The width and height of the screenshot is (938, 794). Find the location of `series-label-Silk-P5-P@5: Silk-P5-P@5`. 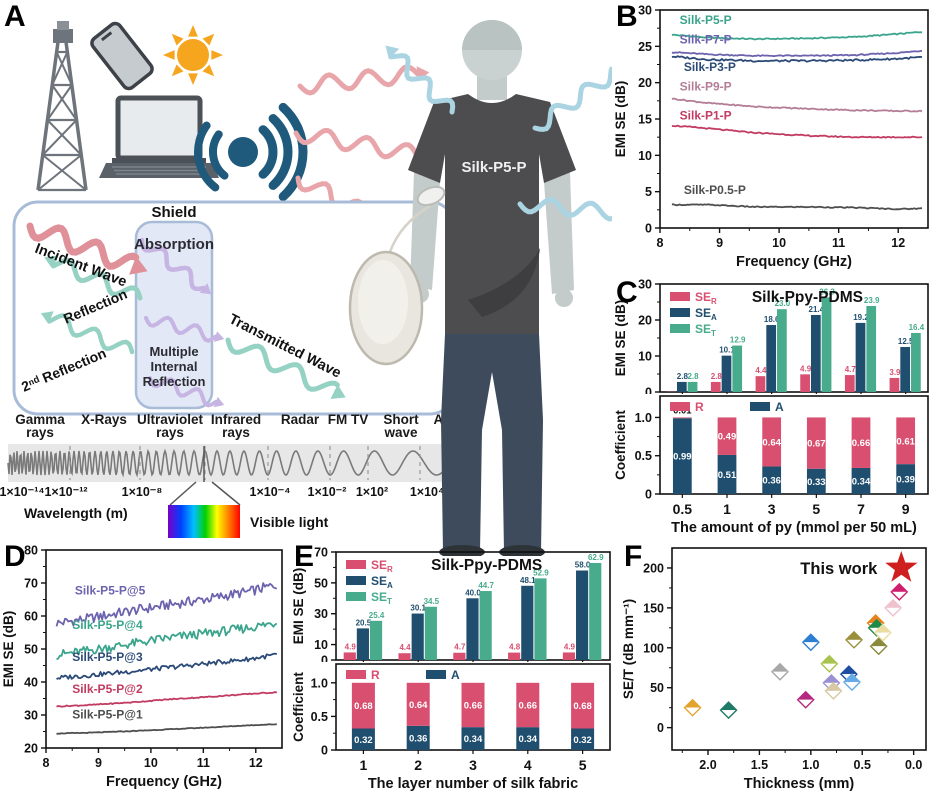

series-label-Silk-P5-P@5: Silk-P5-P@5 is located at coordinates (110, 591).